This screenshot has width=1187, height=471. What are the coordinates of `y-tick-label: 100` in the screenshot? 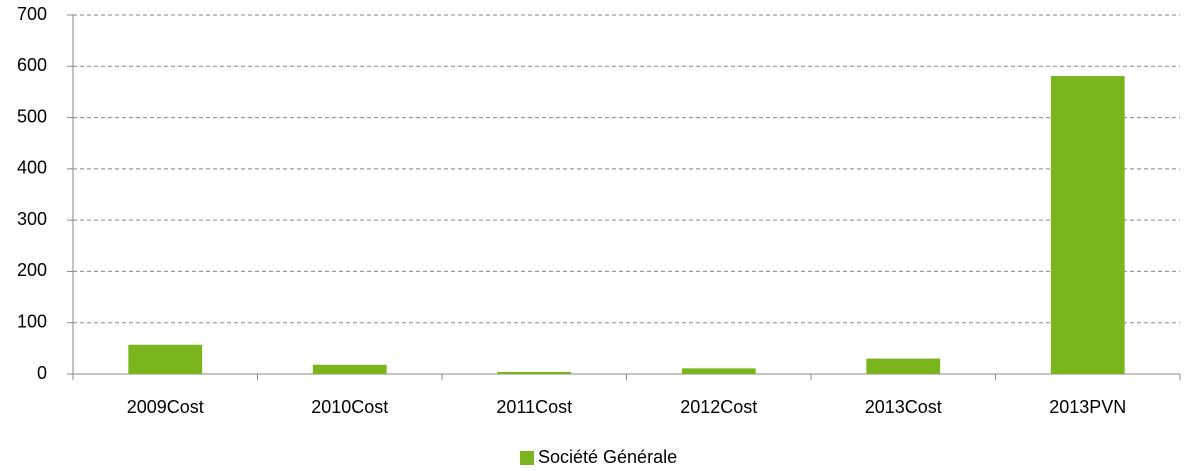 It's located at (32, 321).